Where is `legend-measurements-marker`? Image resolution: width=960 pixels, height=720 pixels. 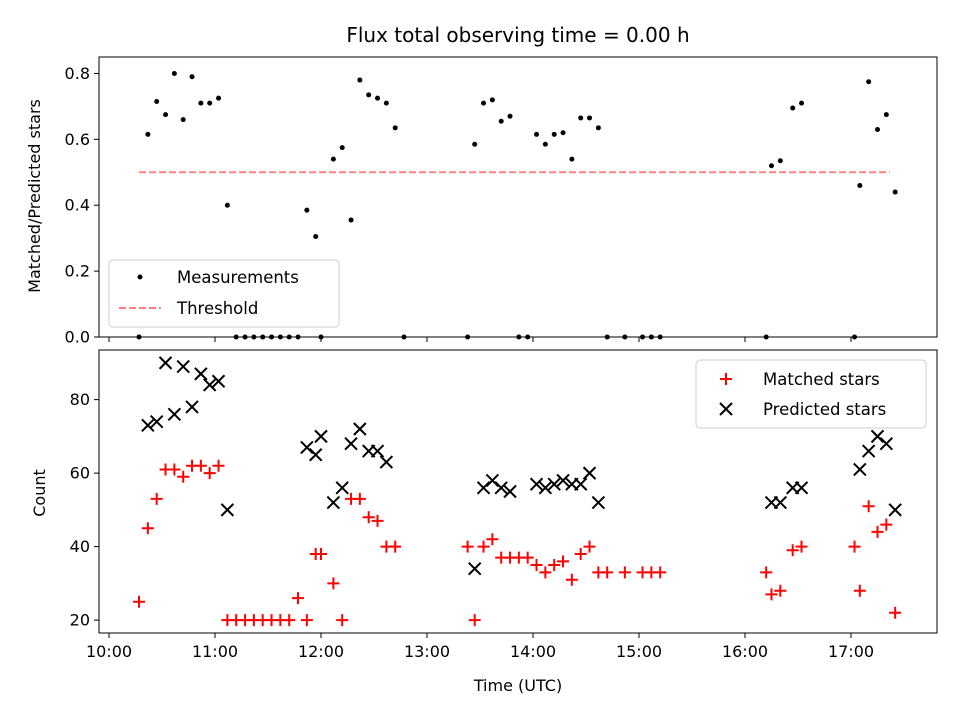
legend-measurements-marker is located at coordinates (140, 277).